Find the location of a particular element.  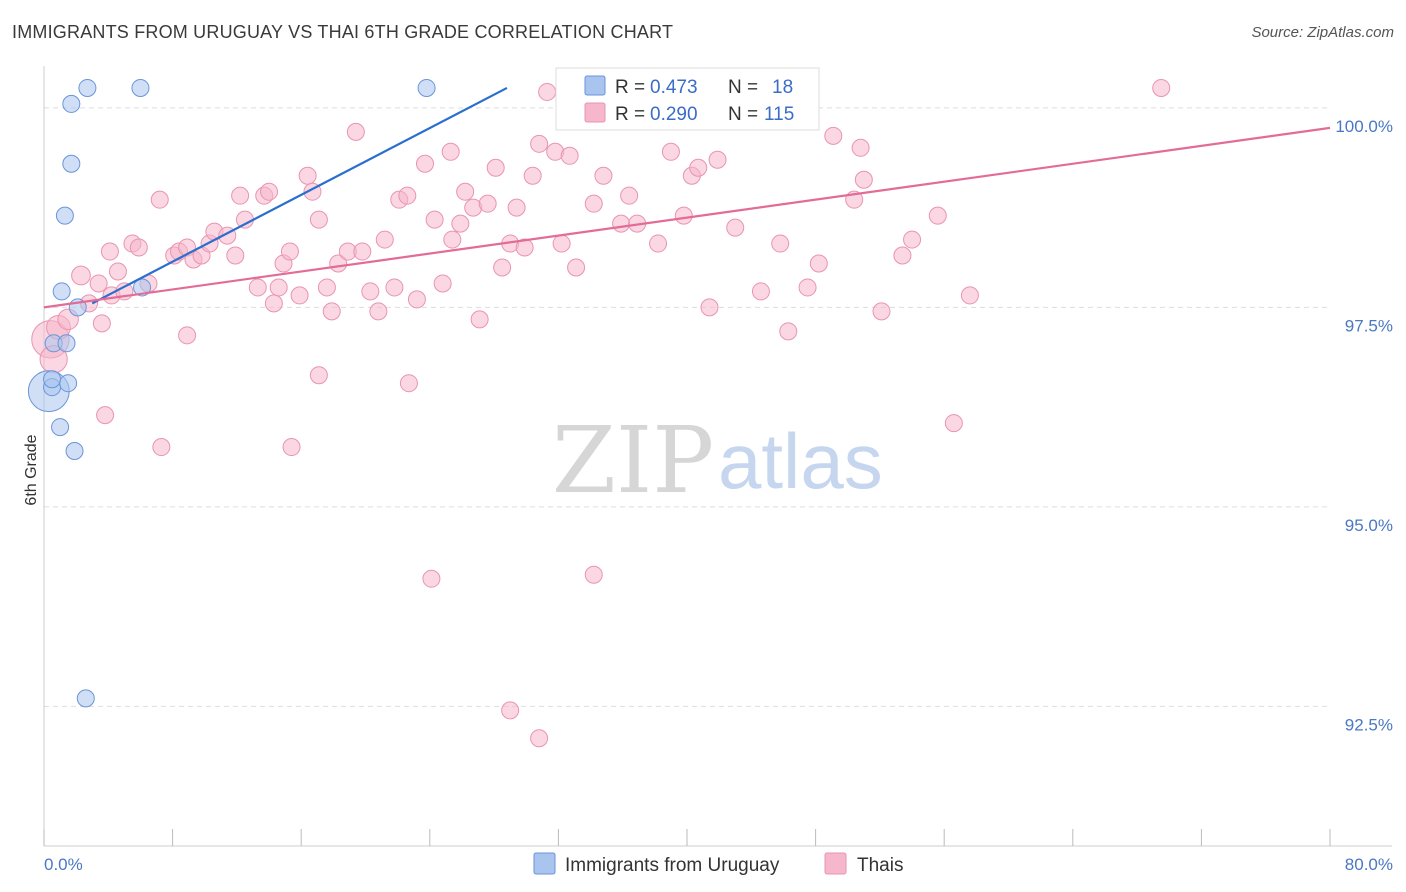

legend-uruguay-swatch is located at coordinates (544, 863).